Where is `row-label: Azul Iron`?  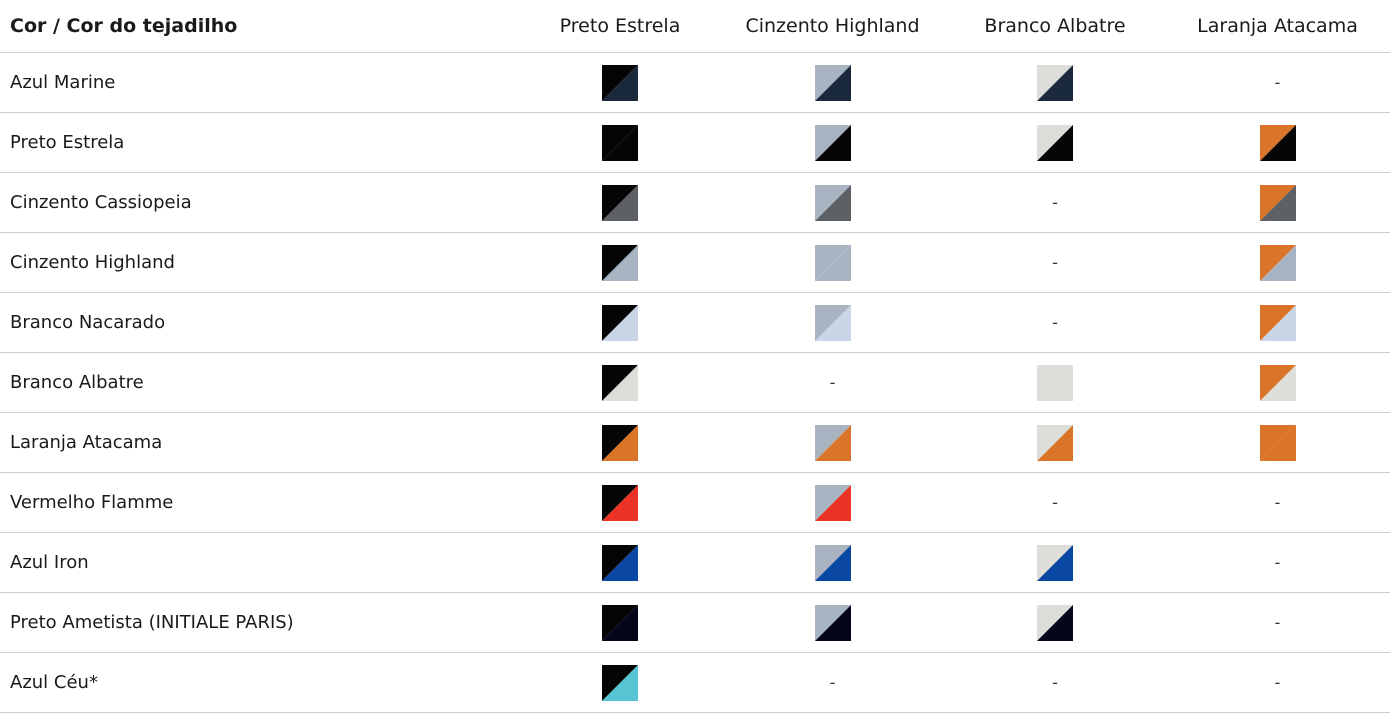
row-label: Azul Iron is located at coordinates (49, 562).